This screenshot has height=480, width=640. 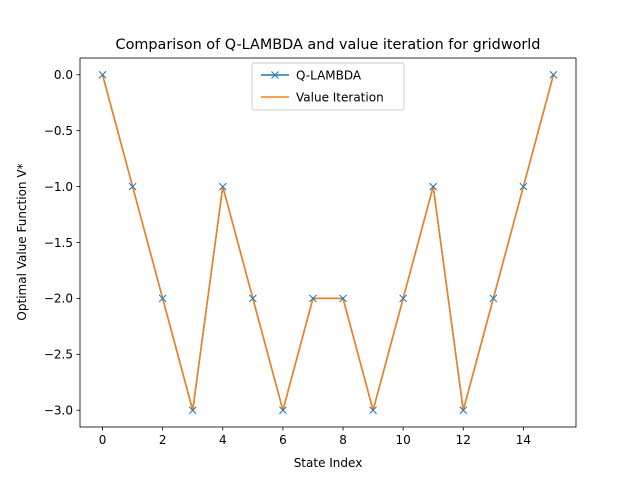 I want to click on x-axis-label: State Index, so click(x=328, y=463).